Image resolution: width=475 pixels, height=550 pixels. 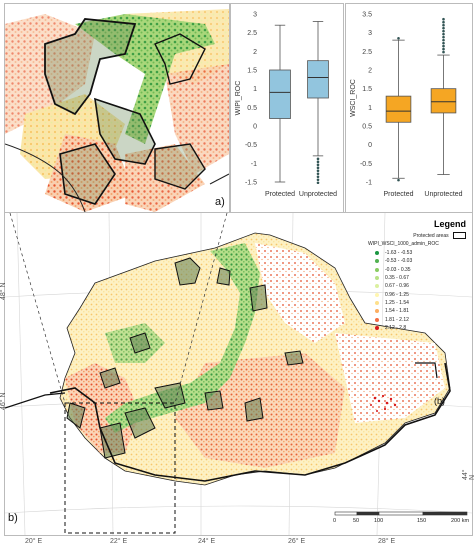 I want to click on legend-class-label: 2.12 - 2.8, so click(x=396, y=327).